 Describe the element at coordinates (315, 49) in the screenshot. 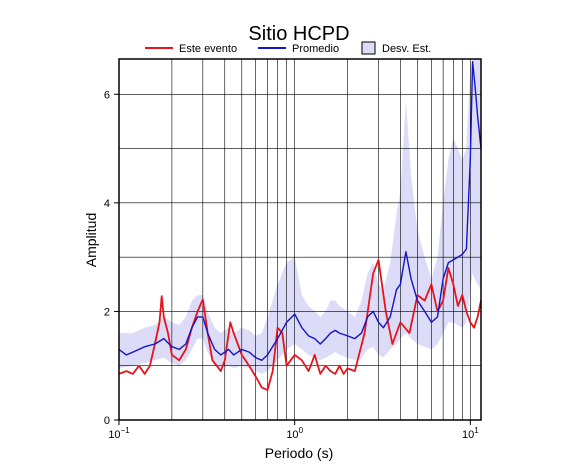

I see `legend-label-2: Promedio` at that location.